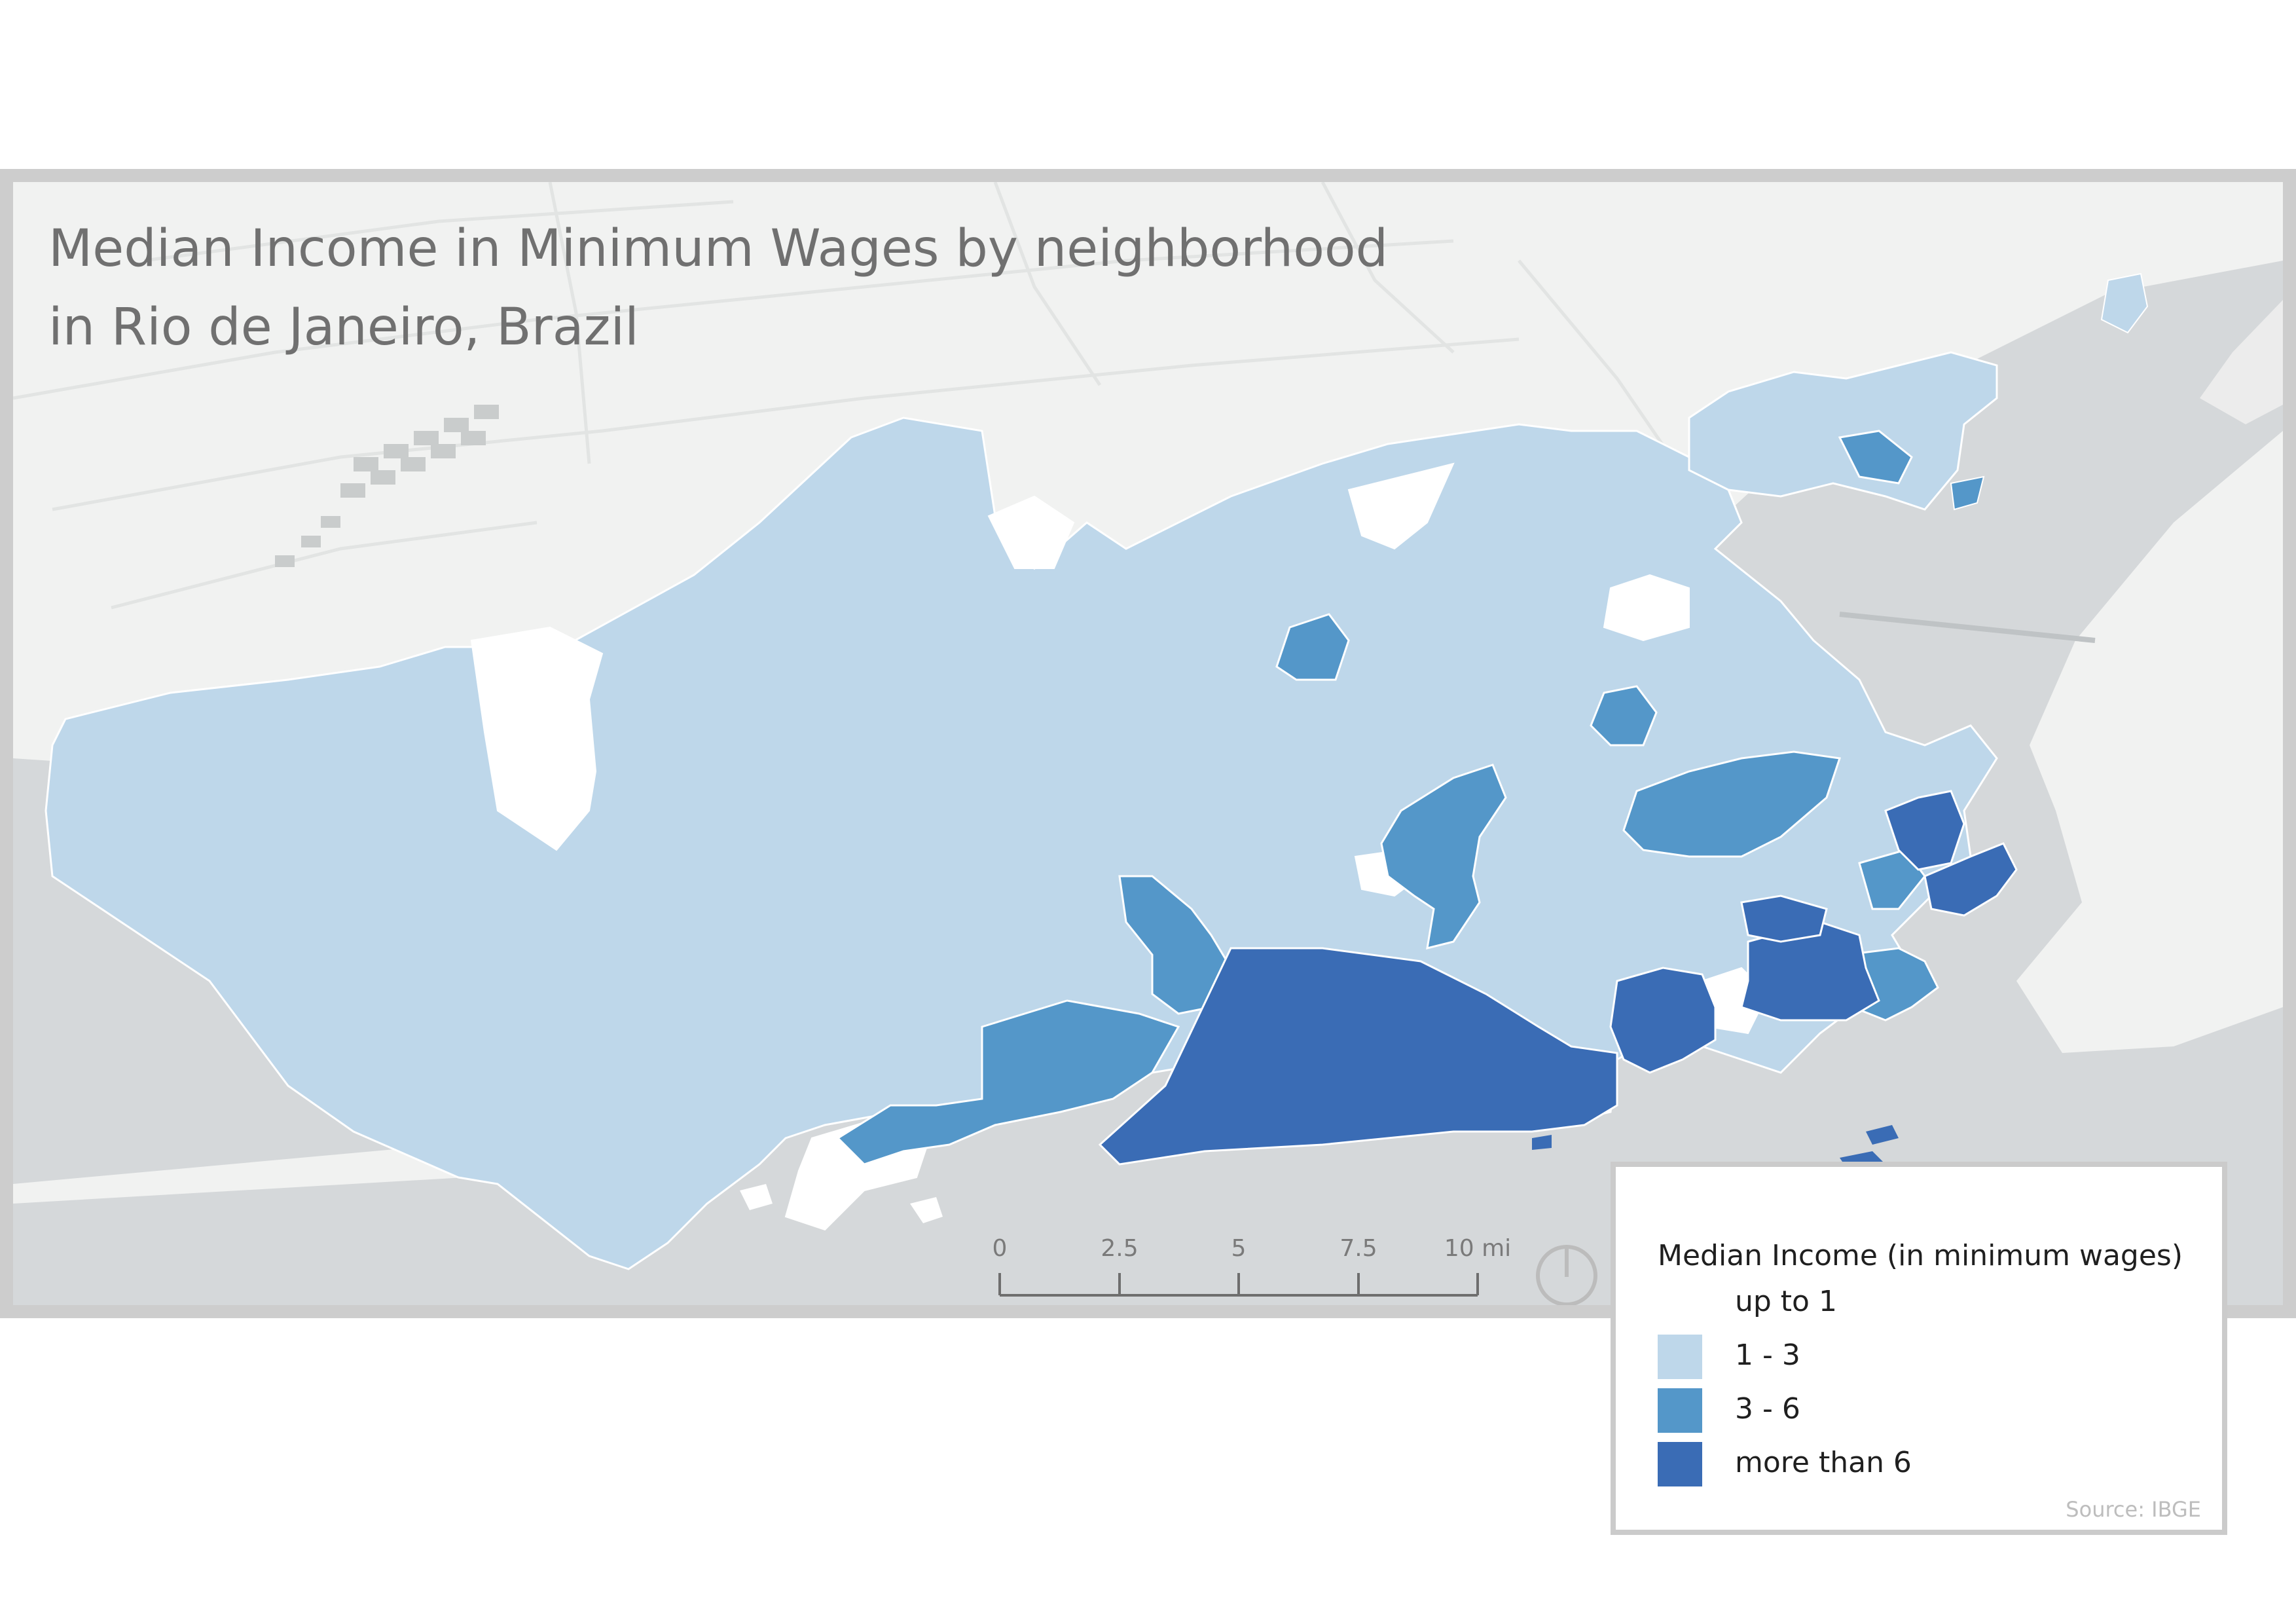  Describe the element at coordinates (1926, 1303) in the screenshot. I see `legend-item-up-to-1: up to 1` at that location.